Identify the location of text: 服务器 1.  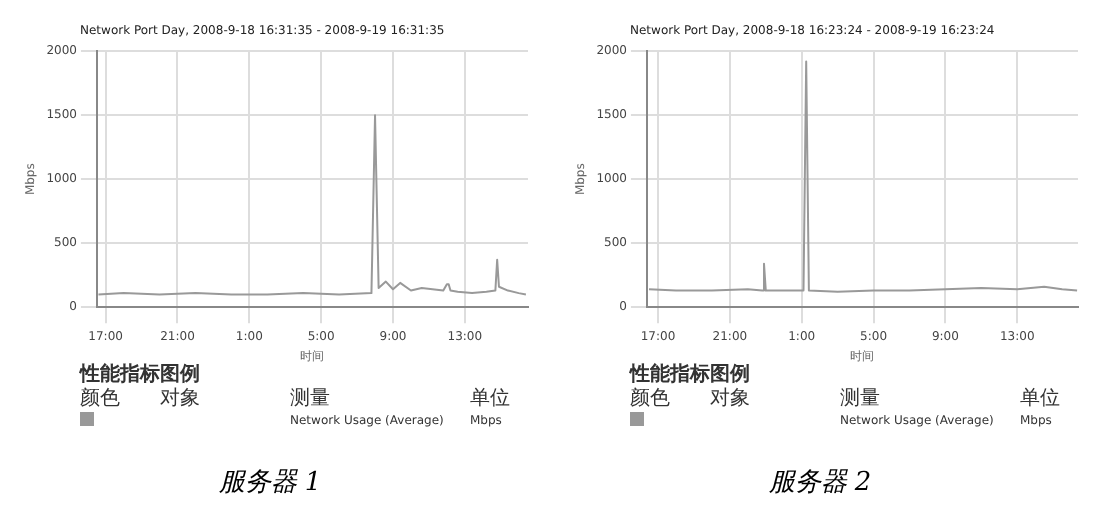
(270, 483).